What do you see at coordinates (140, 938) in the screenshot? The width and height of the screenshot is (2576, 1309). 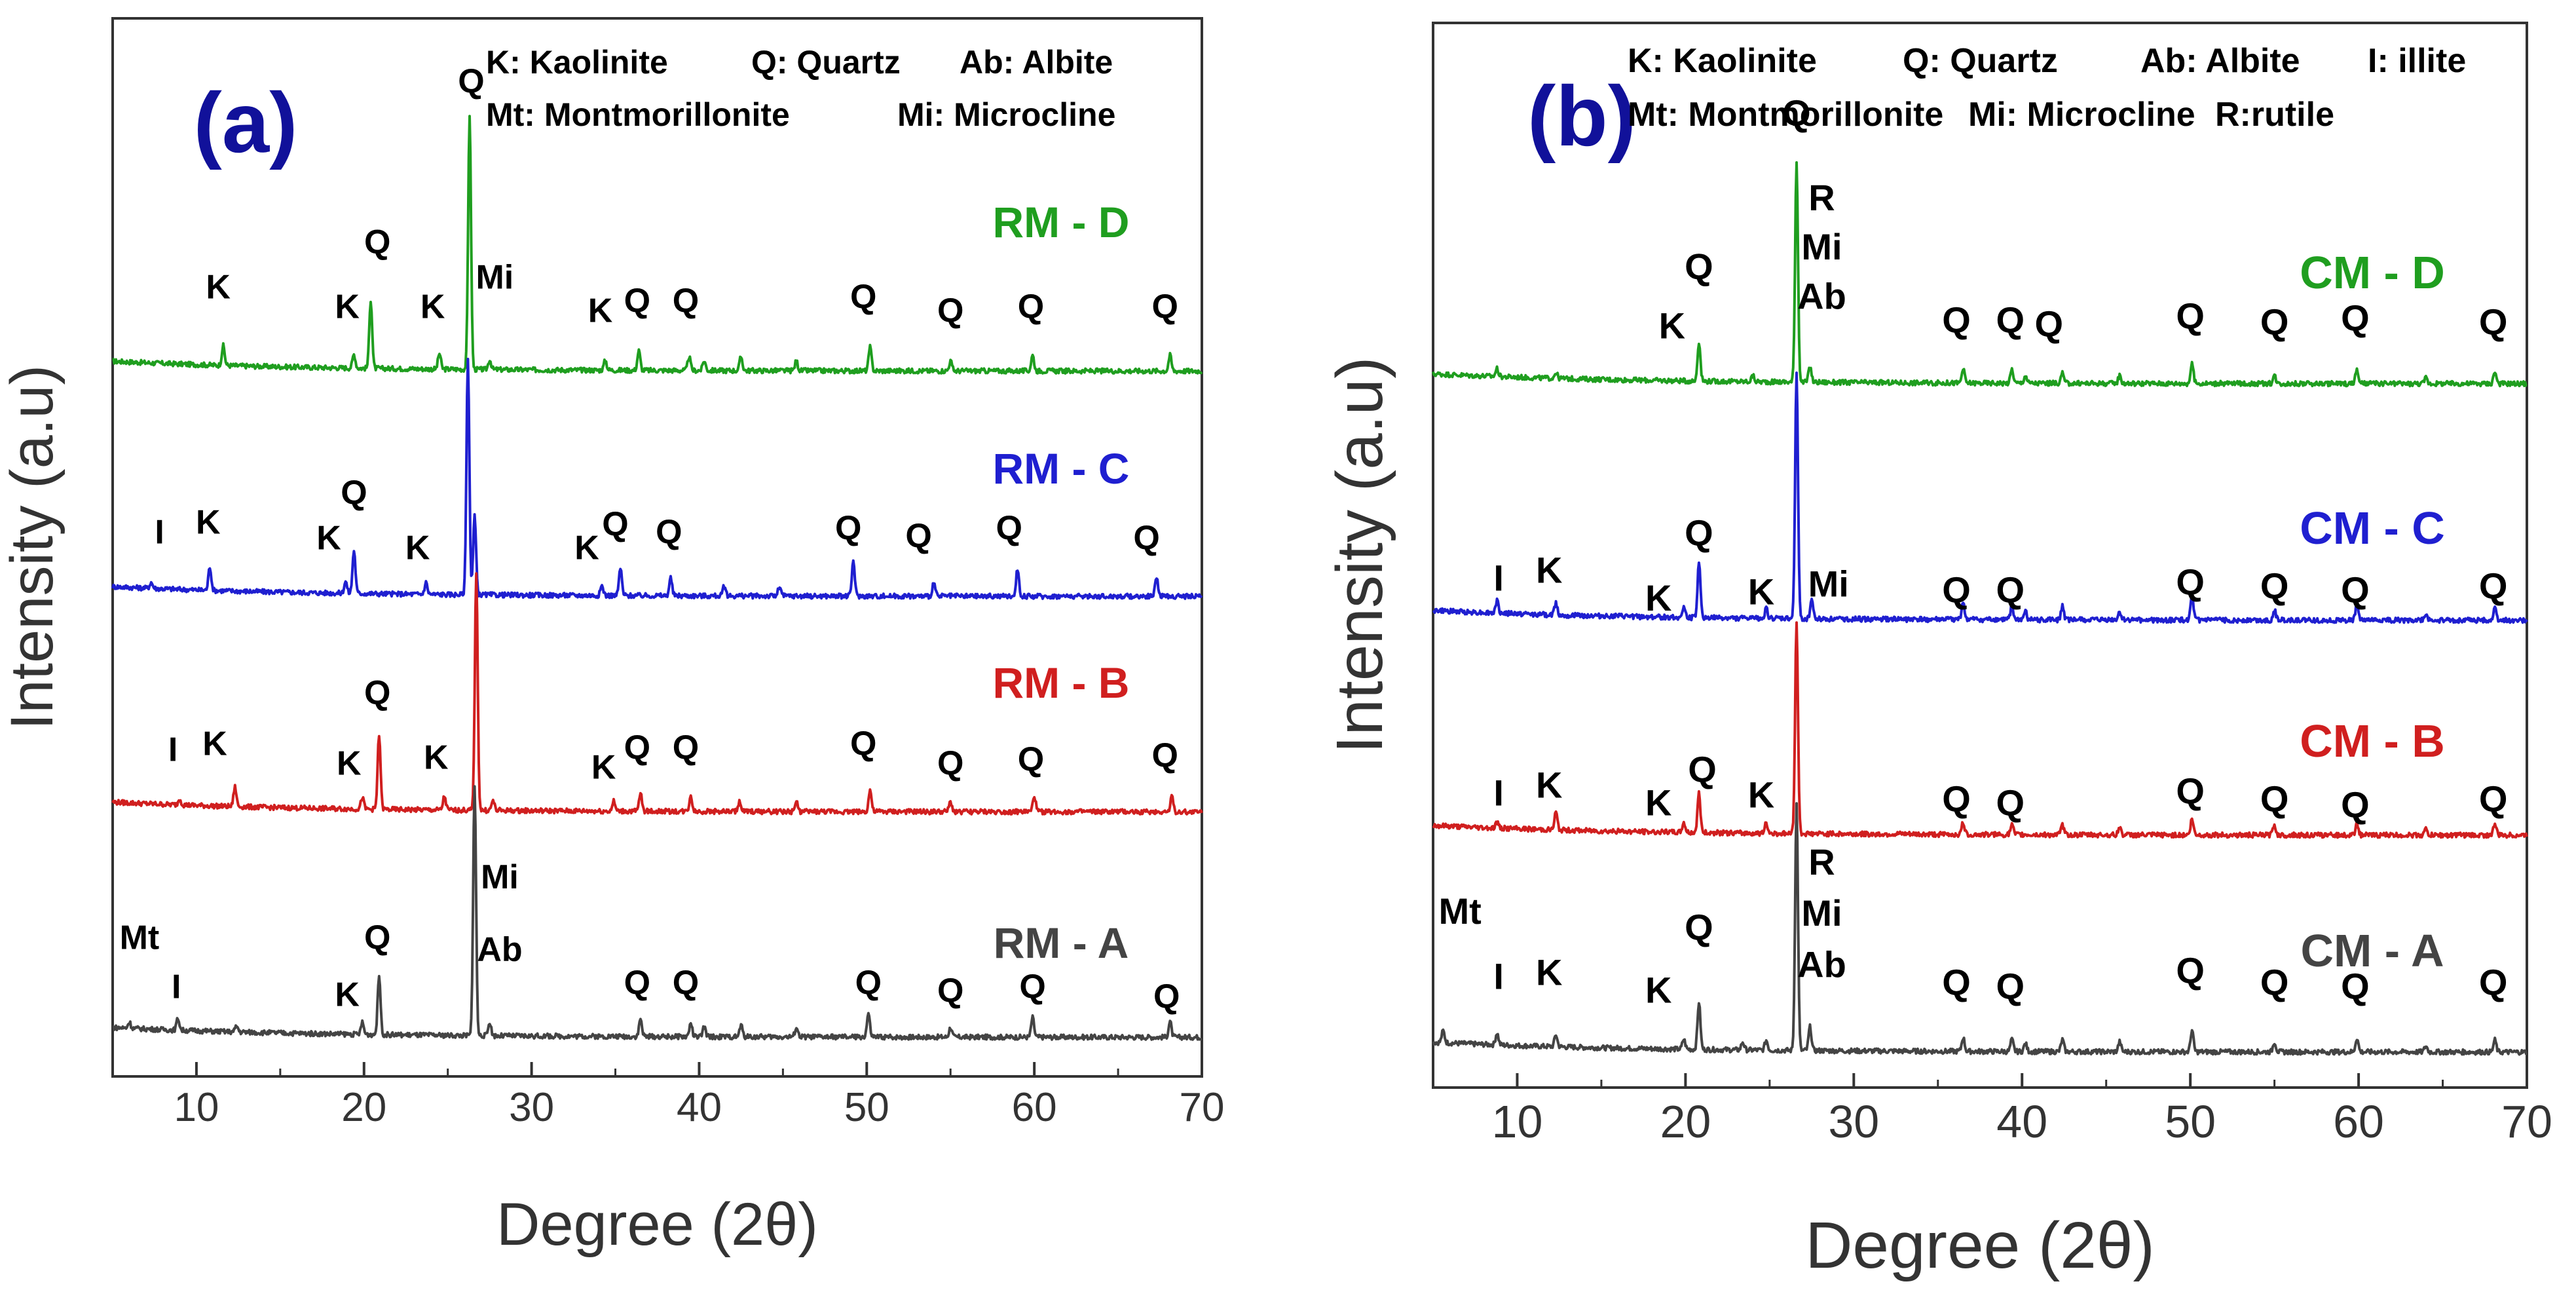 I see `peak-annotation: Mt` at bounding box center [140, 938].